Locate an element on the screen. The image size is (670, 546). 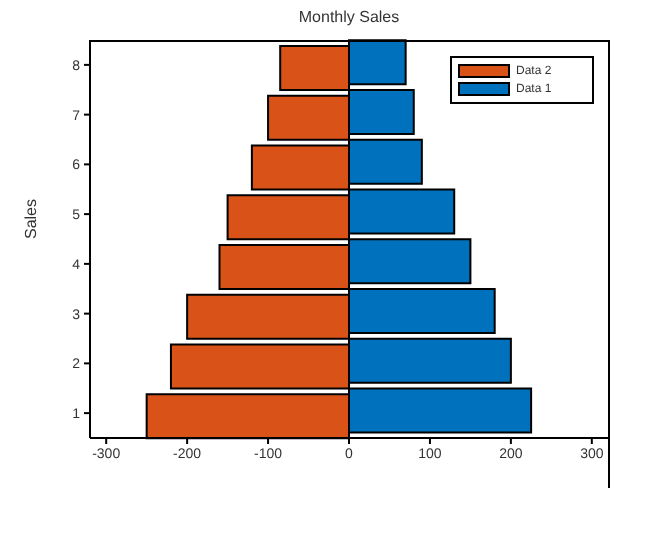
y-axis-title: Sales is located at coordinates (30, 218).